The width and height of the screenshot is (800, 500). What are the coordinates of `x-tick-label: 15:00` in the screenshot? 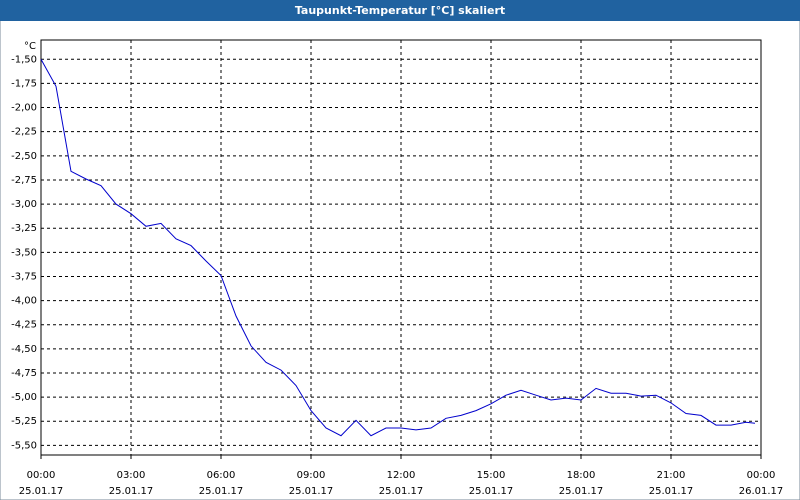 It's located at (491, 475).